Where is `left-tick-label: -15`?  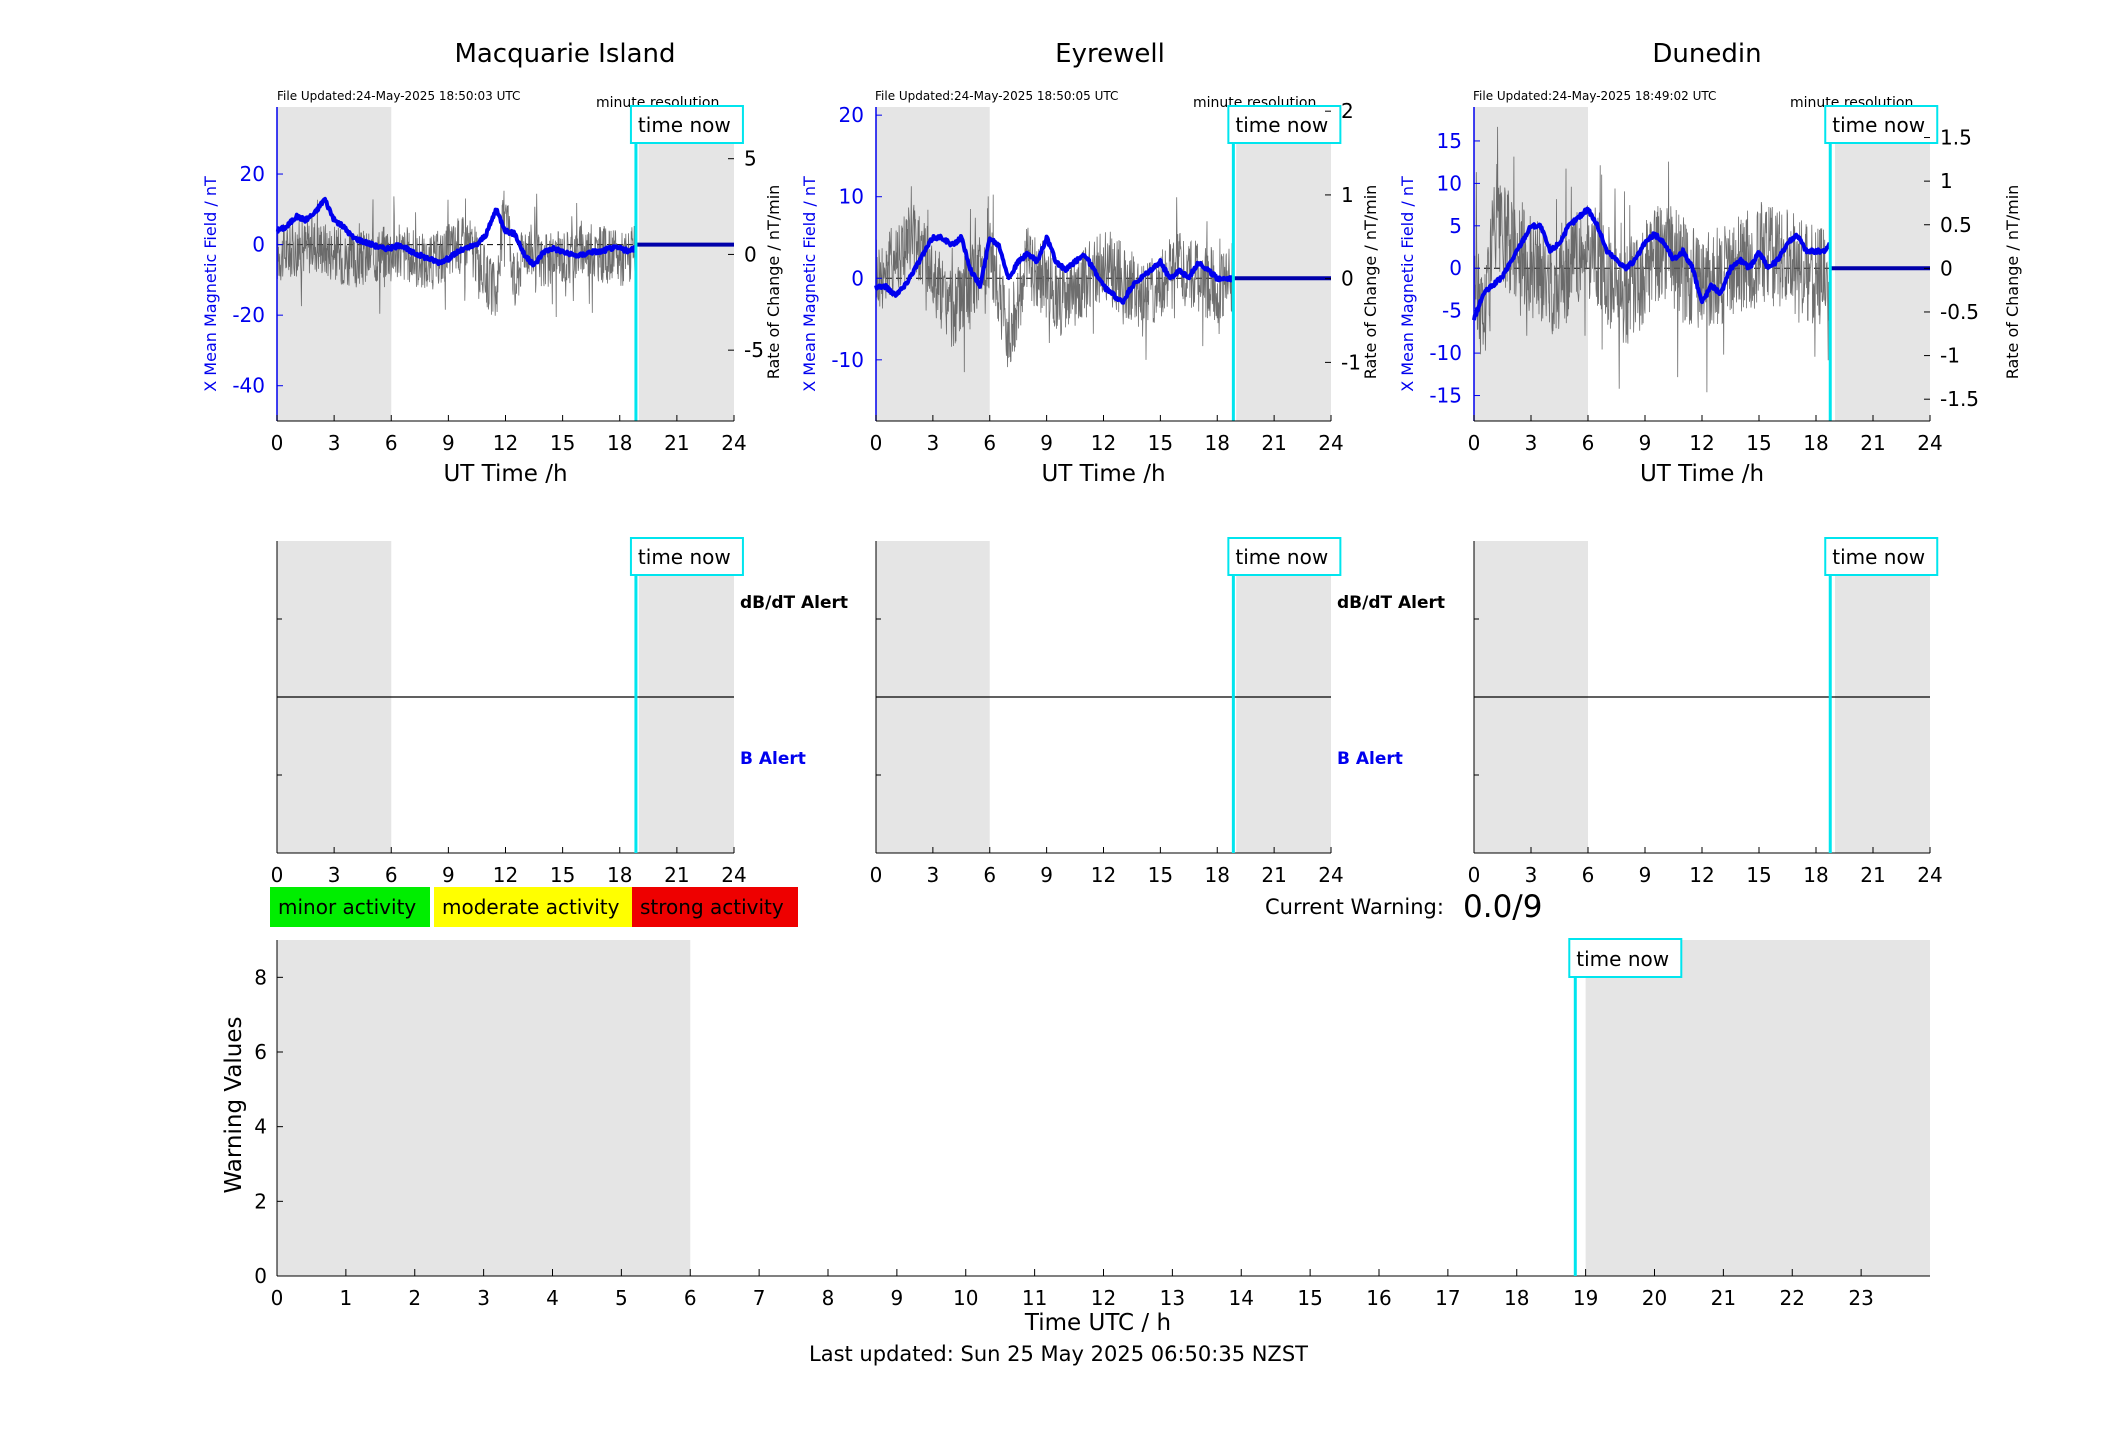
left-tick-label: -15 is located at coordinates (1445, 396).